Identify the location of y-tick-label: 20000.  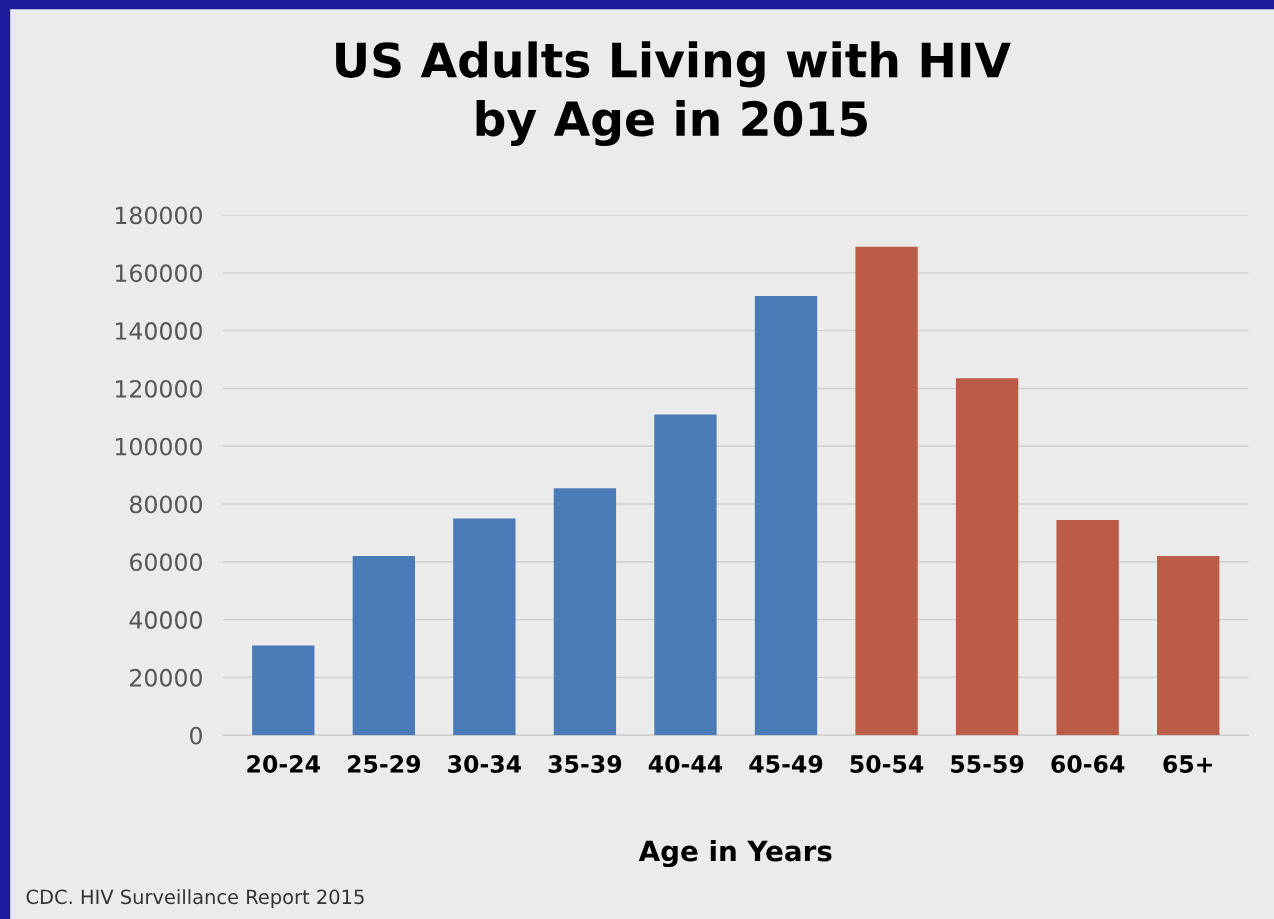
(166, 677).